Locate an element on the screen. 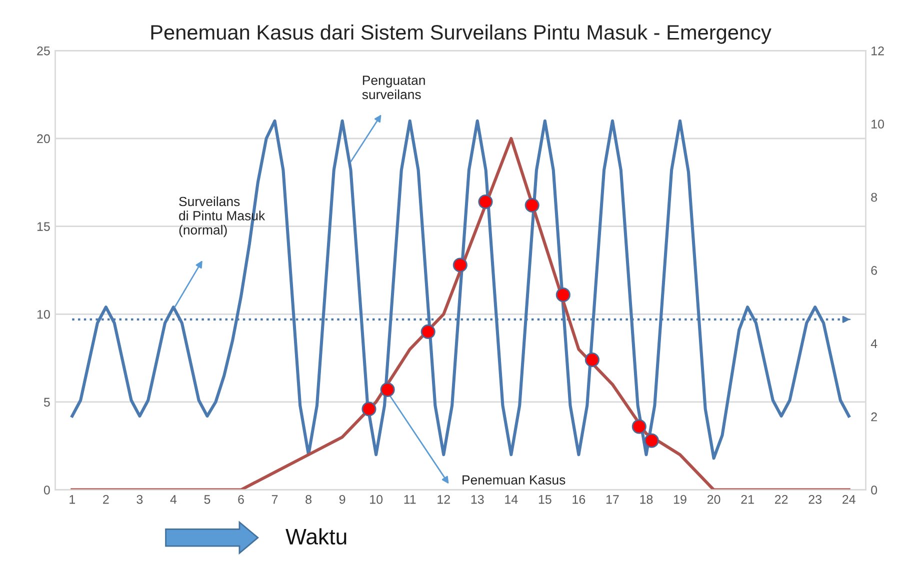 The image size is (921, 563). x-tick-label: 14 is located at coordinates (511, 499).